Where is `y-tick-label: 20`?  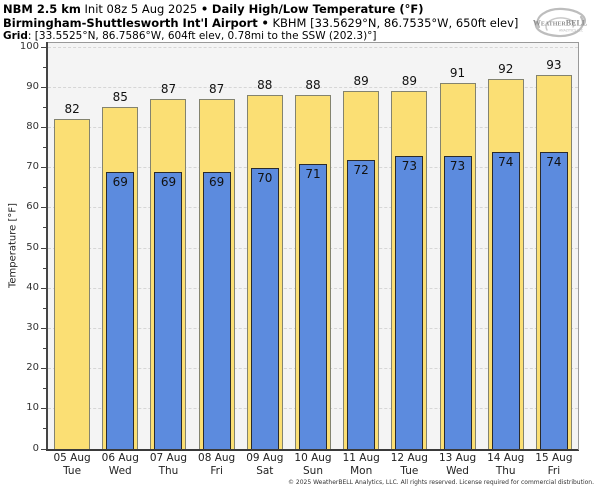 y-tick-label: 20 is located at coordinates (32, 368).